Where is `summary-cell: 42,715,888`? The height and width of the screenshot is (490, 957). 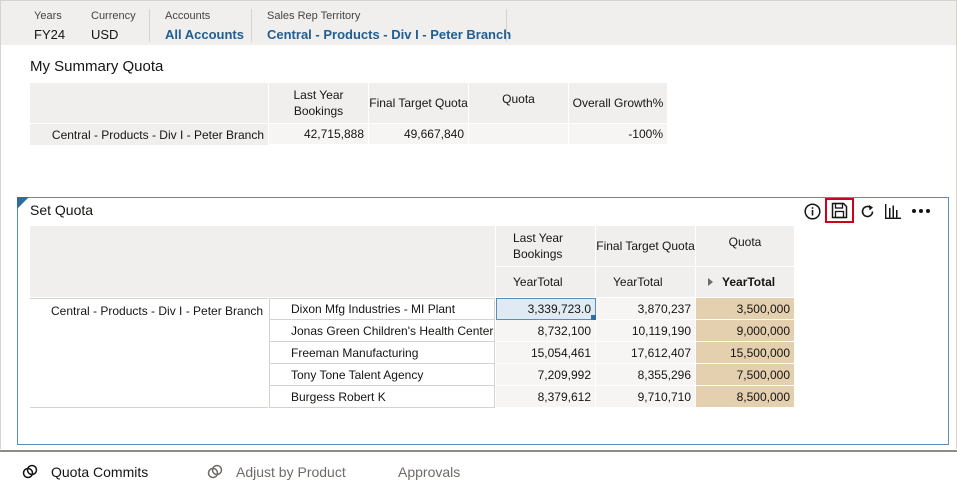 summary-cell: 42,715,888 is located at coordinates (319, 134).